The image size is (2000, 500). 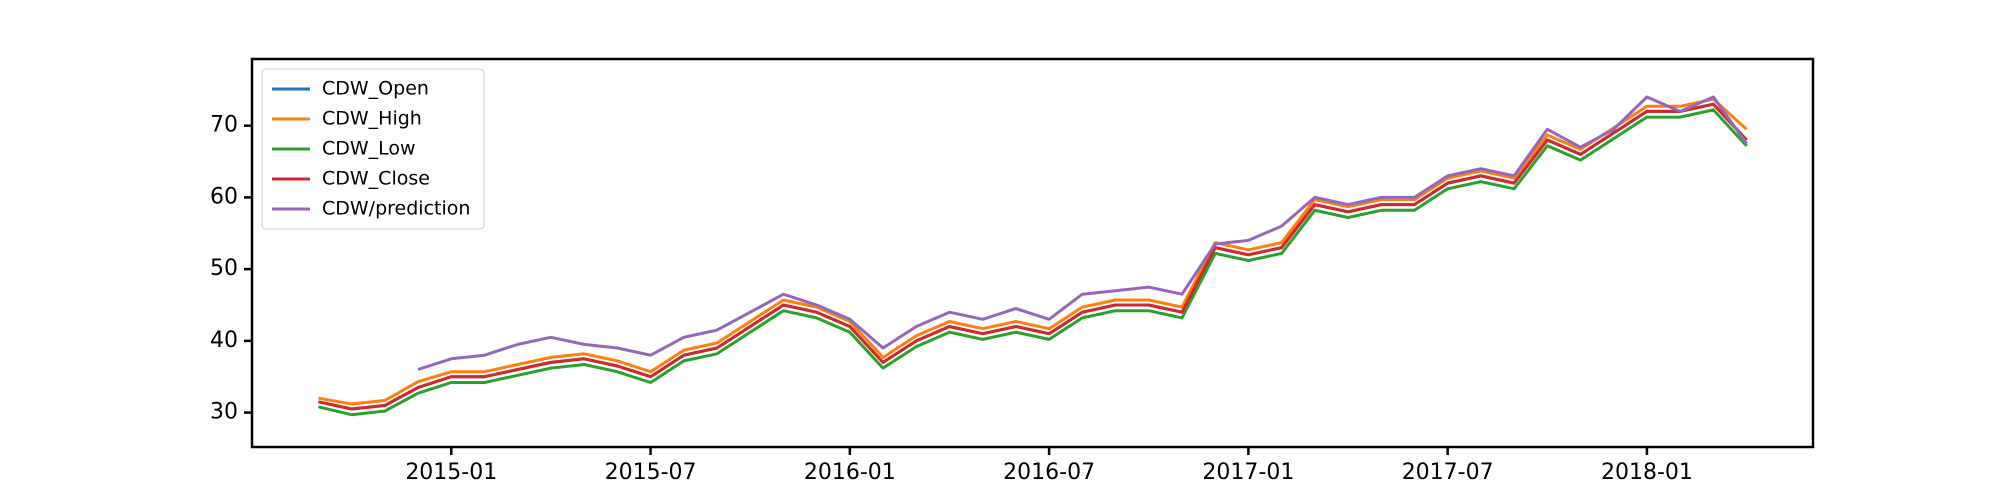 I want to click on x-tick-label: 2016-07, so click(x=1049, y=472).